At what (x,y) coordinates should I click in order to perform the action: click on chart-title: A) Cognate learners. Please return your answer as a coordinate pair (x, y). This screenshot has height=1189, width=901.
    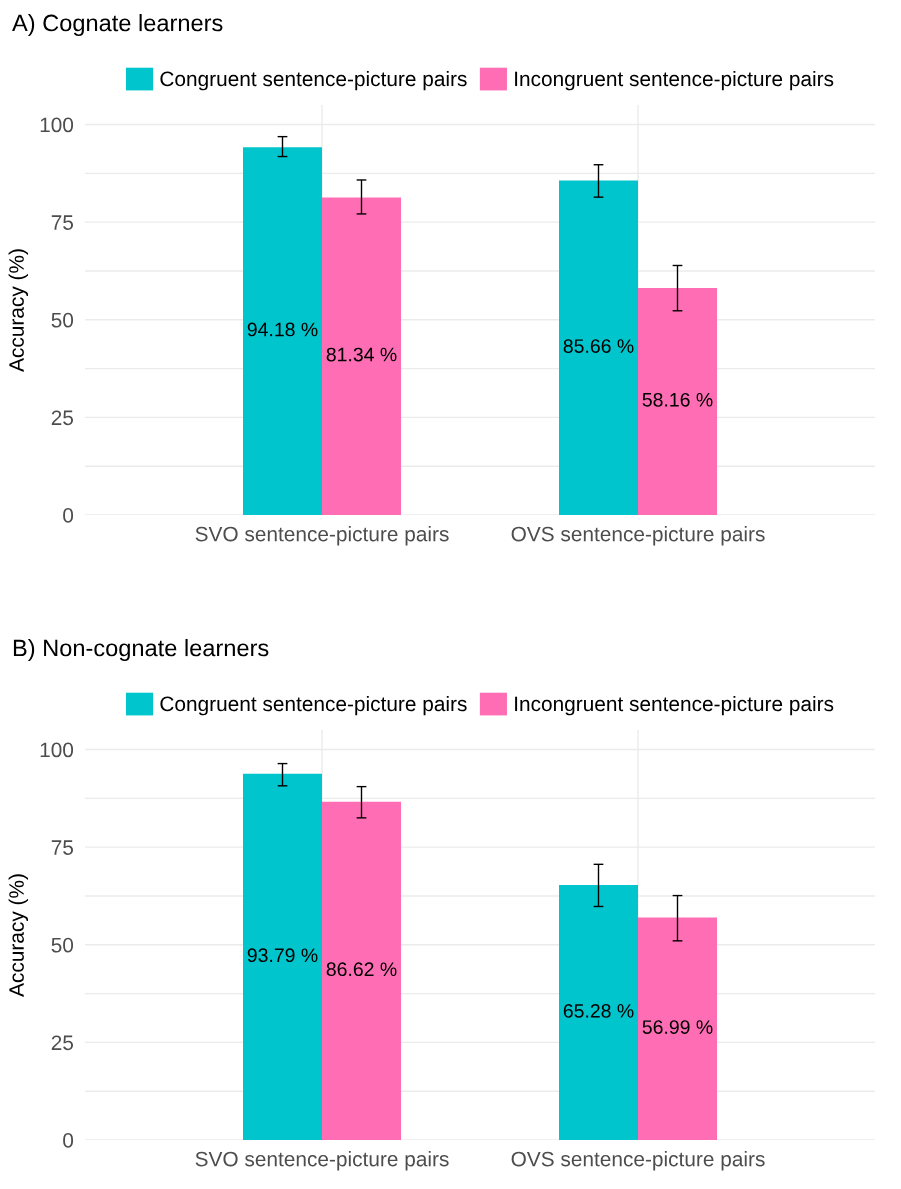
    Looking at the image, I should click on (117, 25).